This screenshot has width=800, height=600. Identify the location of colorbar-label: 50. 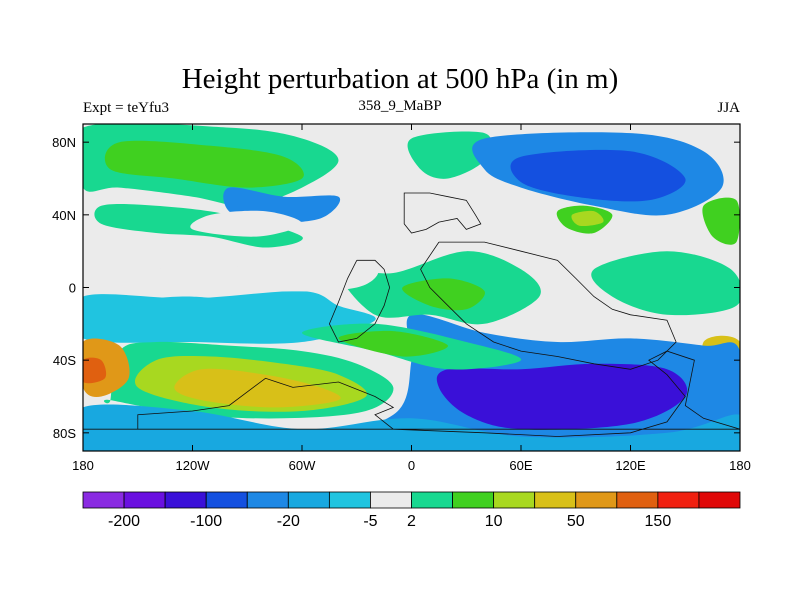
(576, 521).